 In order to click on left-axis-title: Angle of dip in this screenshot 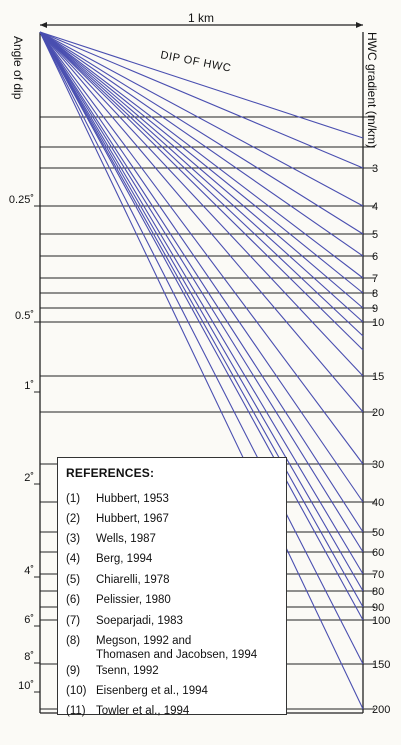, I will do `click(18, 68)`.